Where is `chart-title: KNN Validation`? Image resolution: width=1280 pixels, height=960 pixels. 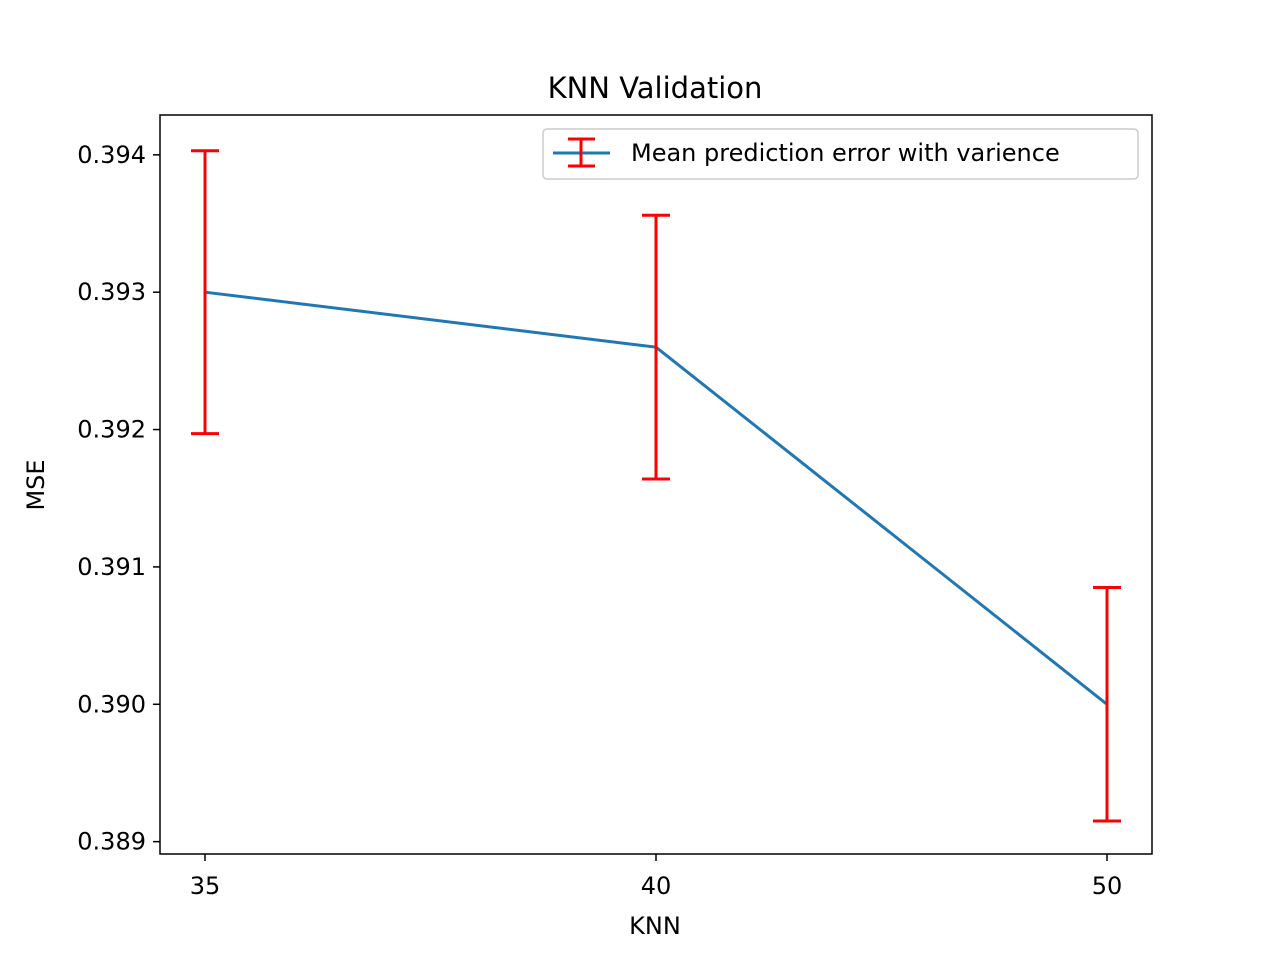 chart-title: KNN Validation is located at coordinates (655, 88).